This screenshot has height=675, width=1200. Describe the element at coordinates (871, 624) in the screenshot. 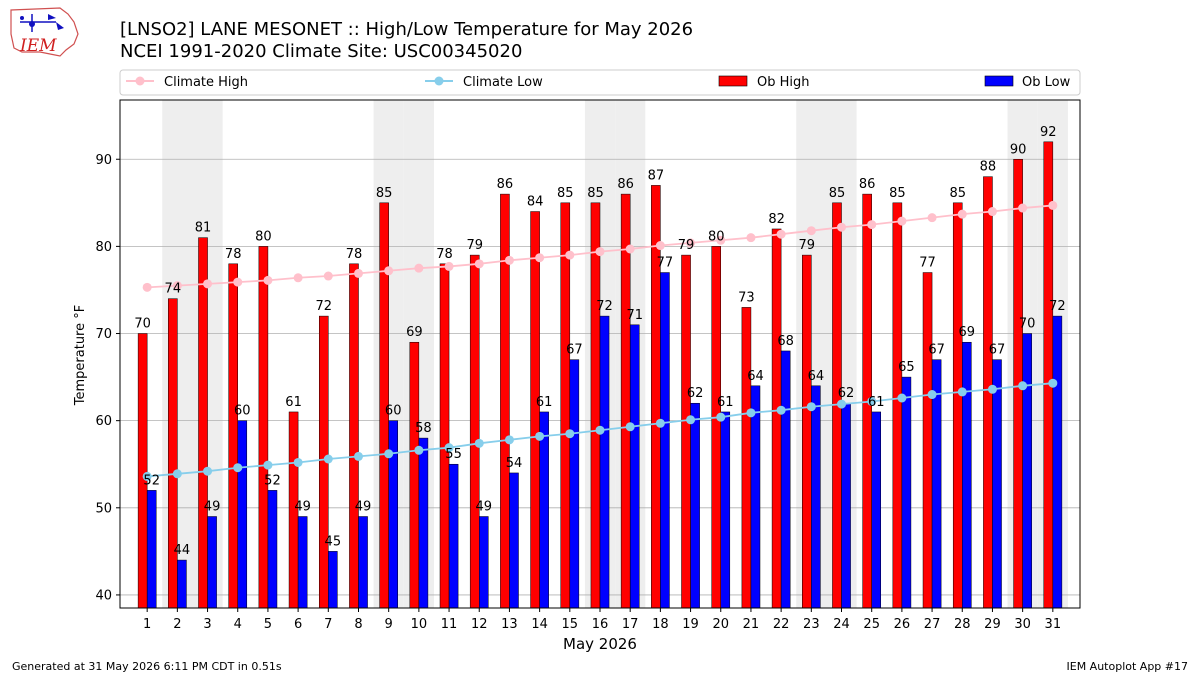

I see `x-tick-label-25: 25` at that location.